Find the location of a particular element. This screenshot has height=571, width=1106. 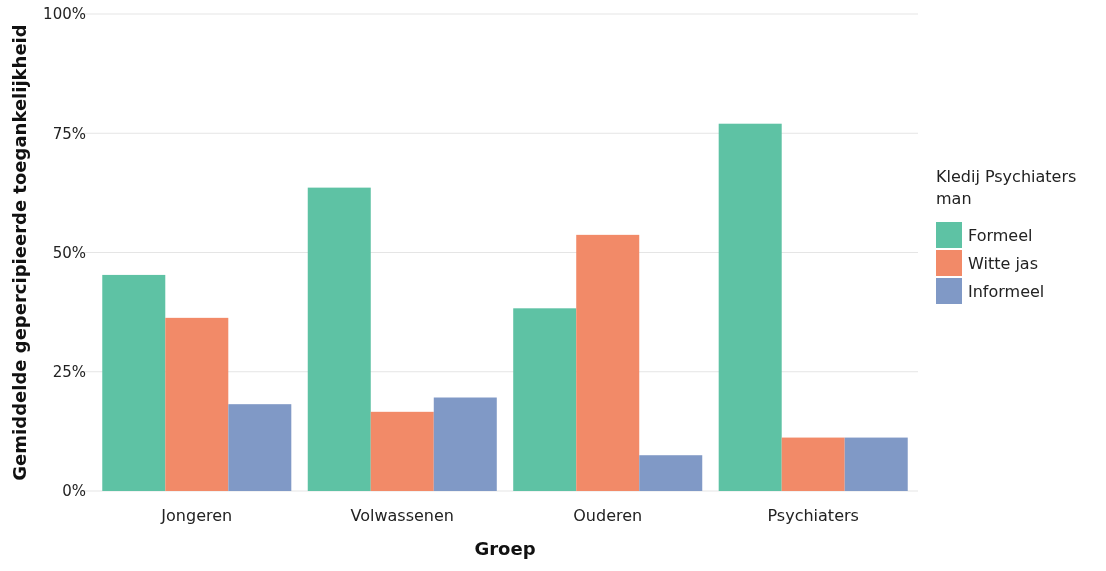

x-axis-title: Groep is located at coordinates (505, 548).